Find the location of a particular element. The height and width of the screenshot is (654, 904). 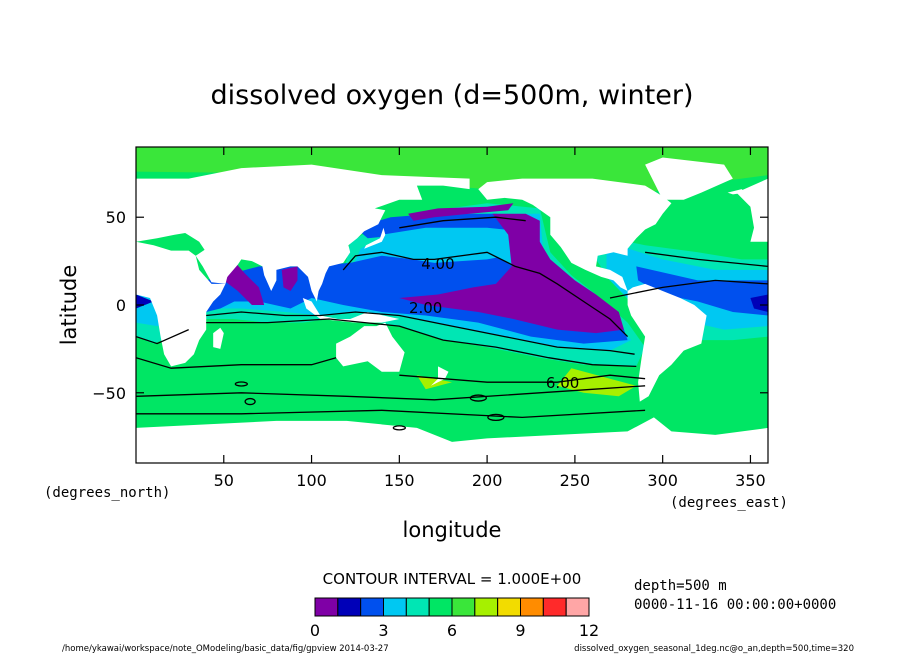

contour-label-1: 2.00 is located at coordinates (425, 308).